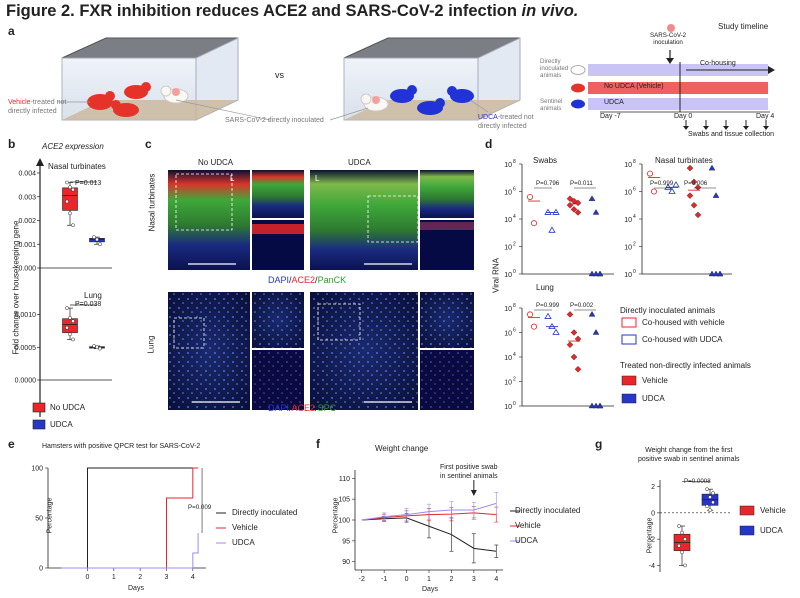  What do you see at coordinates (771, 70) in the screenshot?
I see `arrow-head` at bounding box center [771, 70].